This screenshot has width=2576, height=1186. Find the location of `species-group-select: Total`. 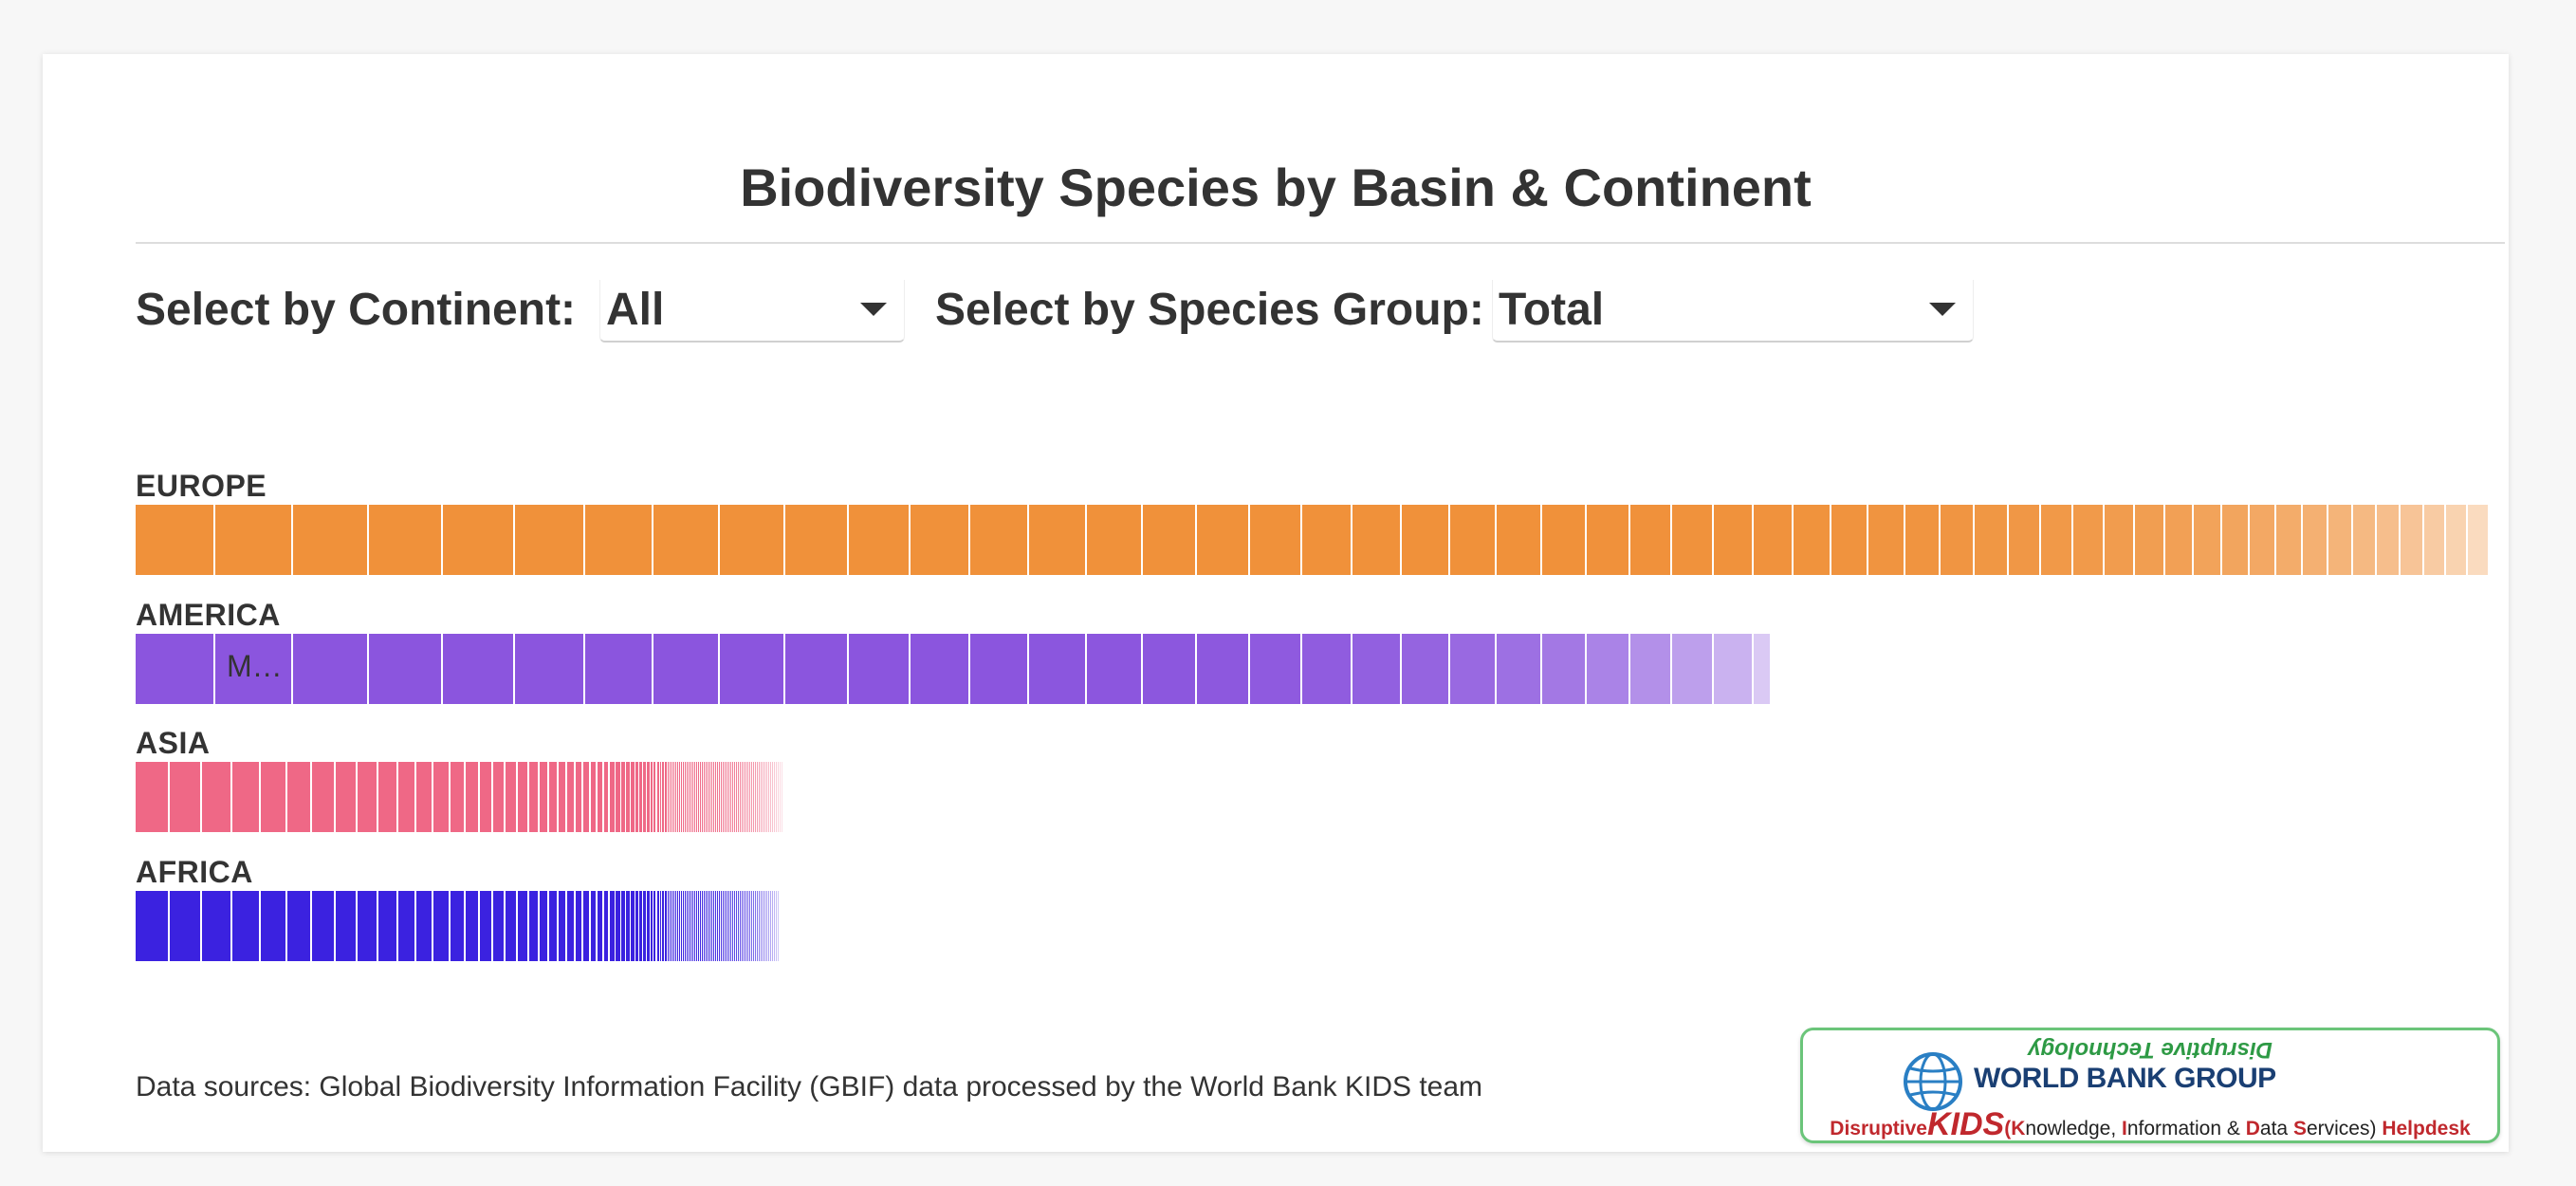

species-group-select: Total is located at coordinates (1733, 311).